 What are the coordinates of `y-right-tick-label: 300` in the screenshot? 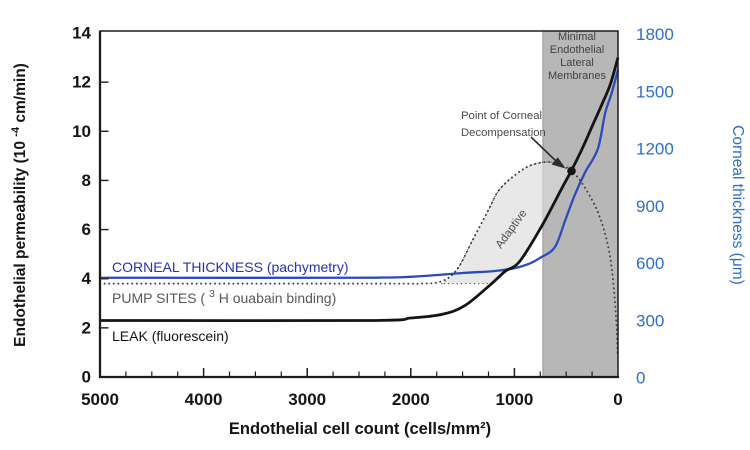 It's located at (650, 320).